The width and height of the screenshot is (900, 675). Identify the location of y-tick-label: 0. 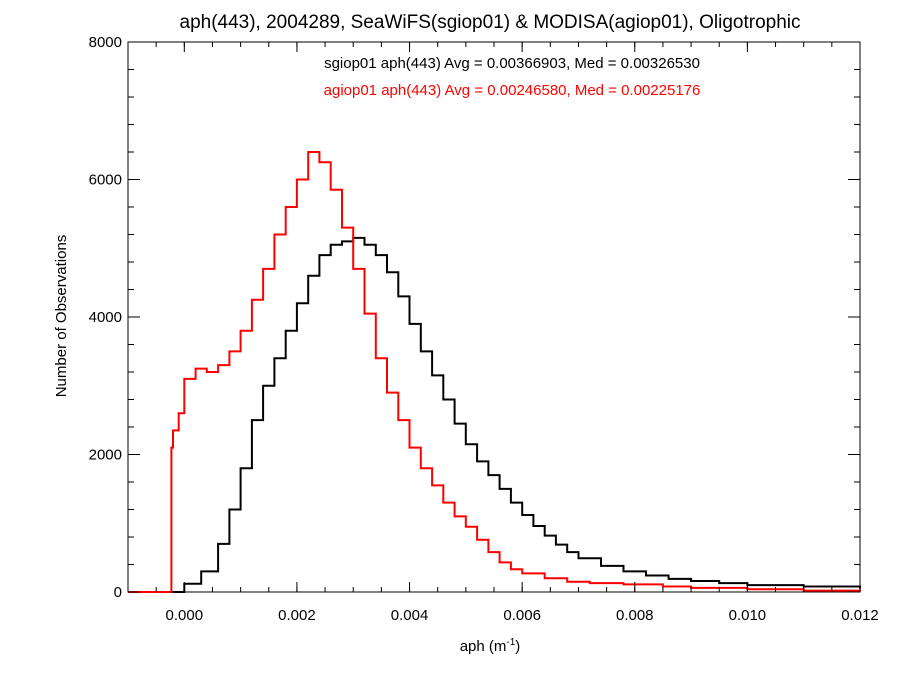
(118, 592).